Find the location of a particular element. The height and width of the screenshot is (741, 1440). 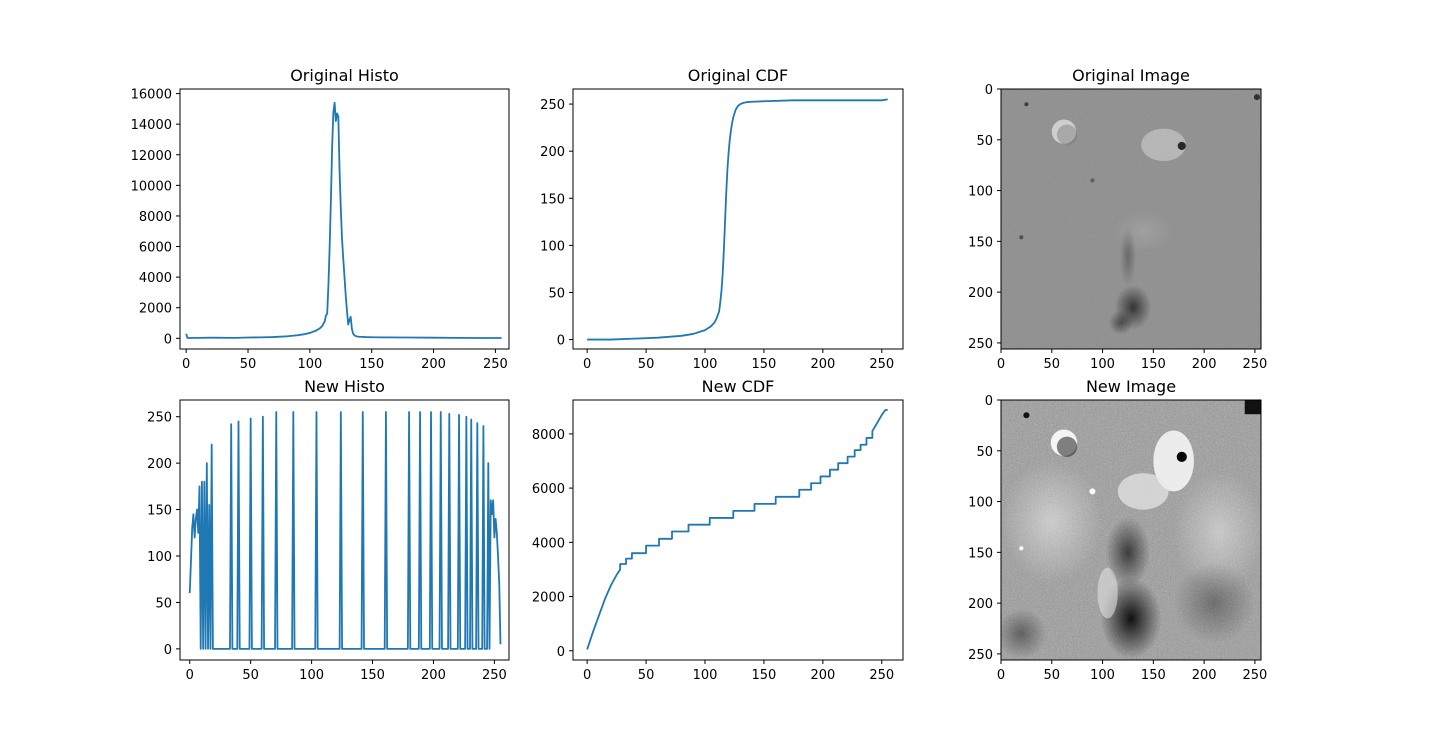

new-cdf-ytick-label: 4000 is located at coordinates (548, 543).